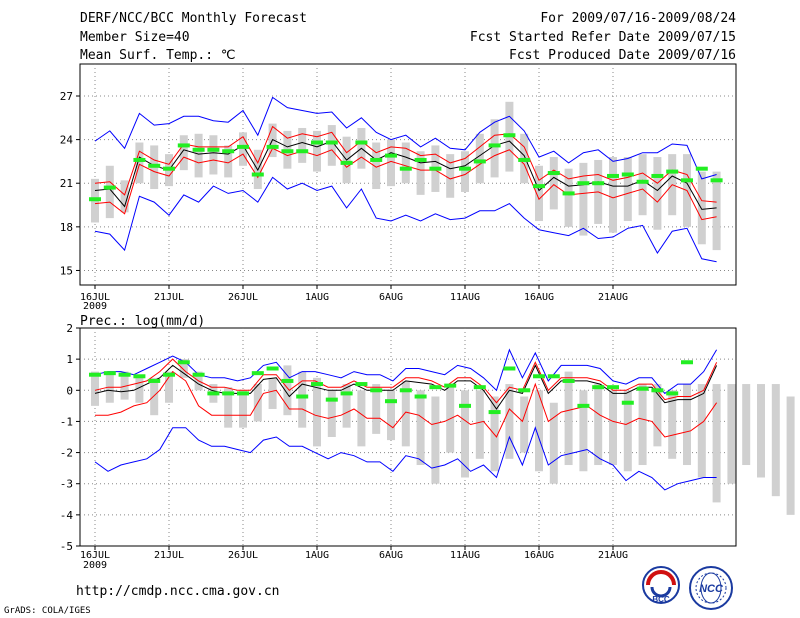 This screenshot has height=618, width=800. What do you see at coordinates (69, 390) in the screenshot?
I see `prec-ytick-label: 0` at bounding box center [69, 390].